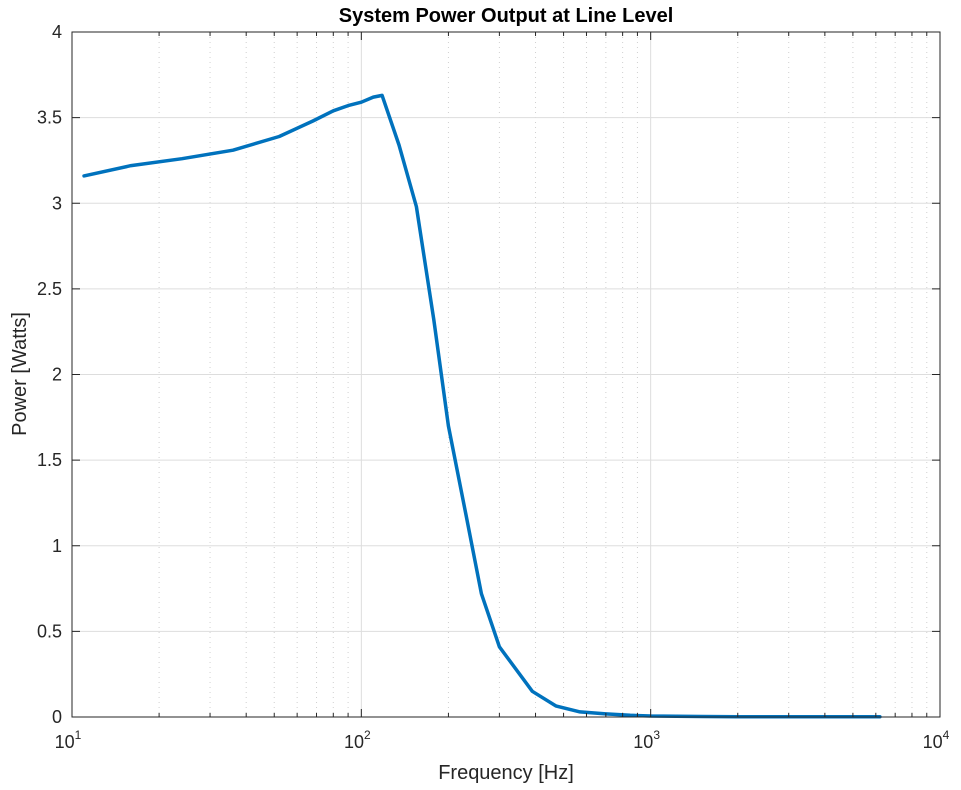  I want to click on y-tick-label: 0.5, so click(49, 631).